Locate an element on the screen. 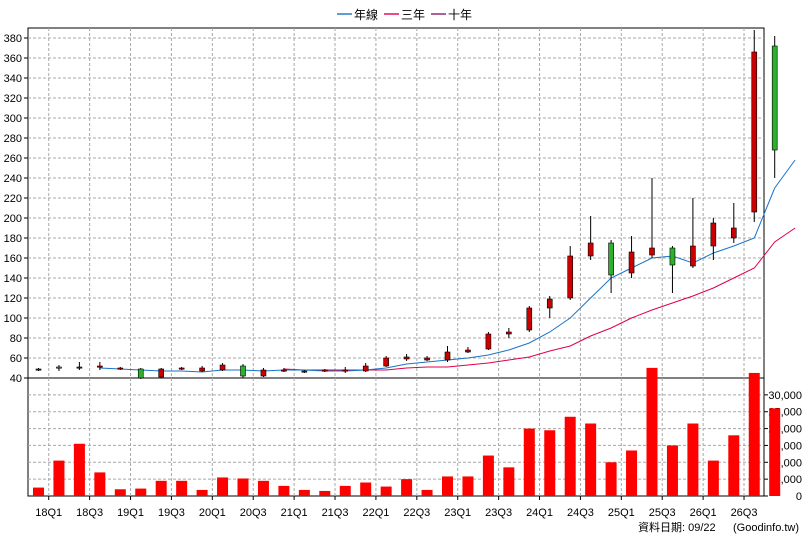 The width and height of the screenshot is (808, 540). x-tick-label: 21Q3 is located at coordinates (335, 513).